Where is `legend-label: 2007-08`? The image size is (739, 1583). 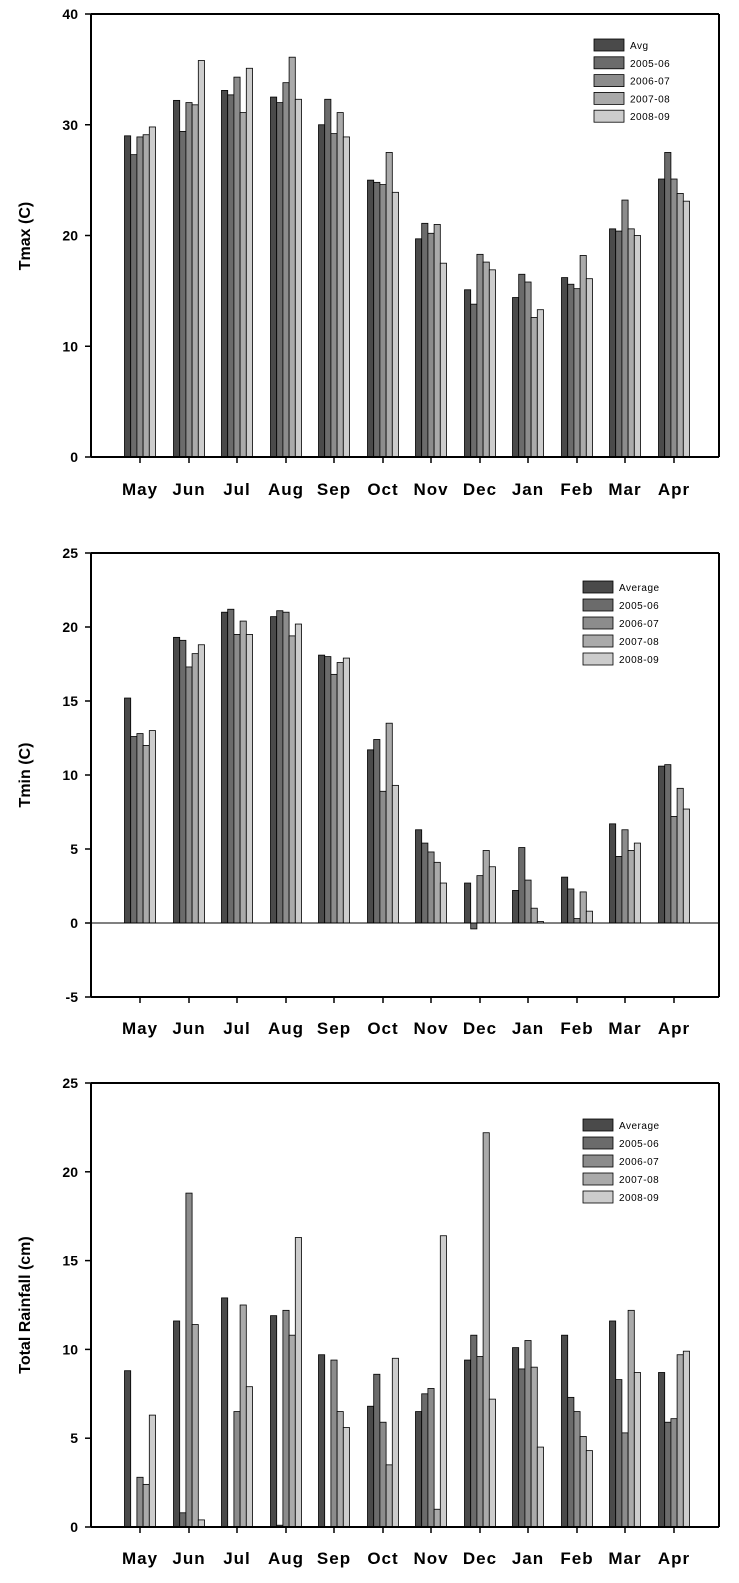
legend-label: 2007-08 is located at coordinates (639, 642).